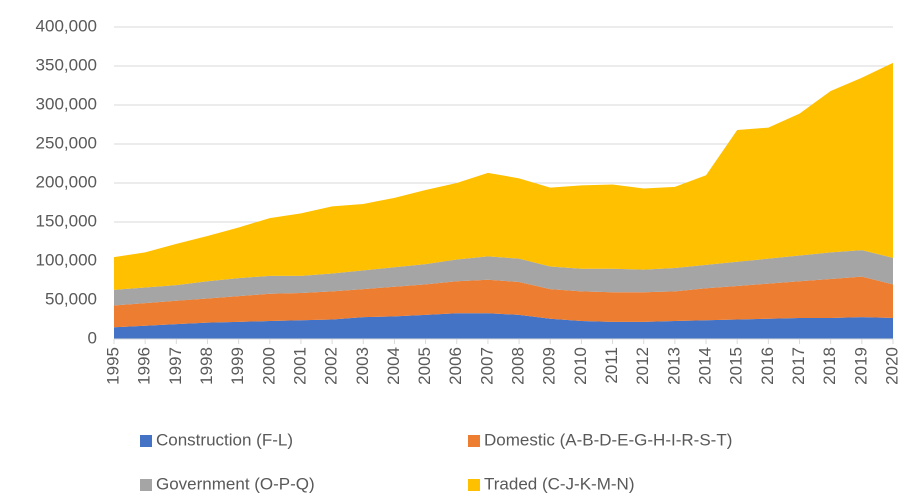  Describe the element at coordinates (299, 366) in the screenshot. I see `x-tick-label: 2001` at that location.